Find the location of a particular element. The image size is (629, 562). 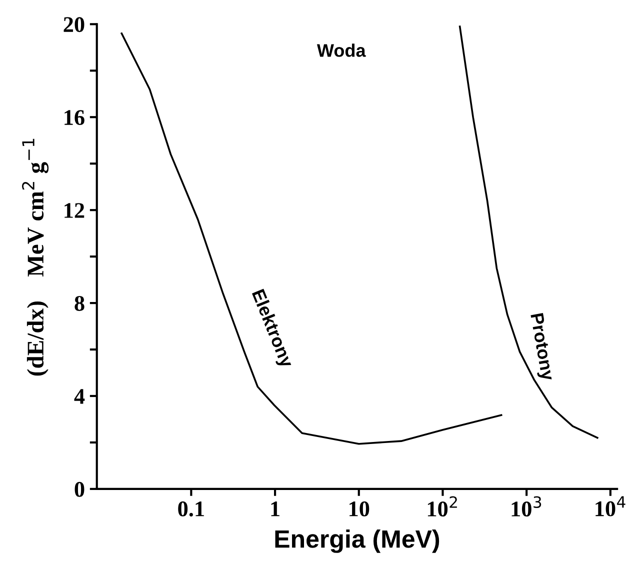

y-tick-label: 4 is located at coordinates (79, 396).